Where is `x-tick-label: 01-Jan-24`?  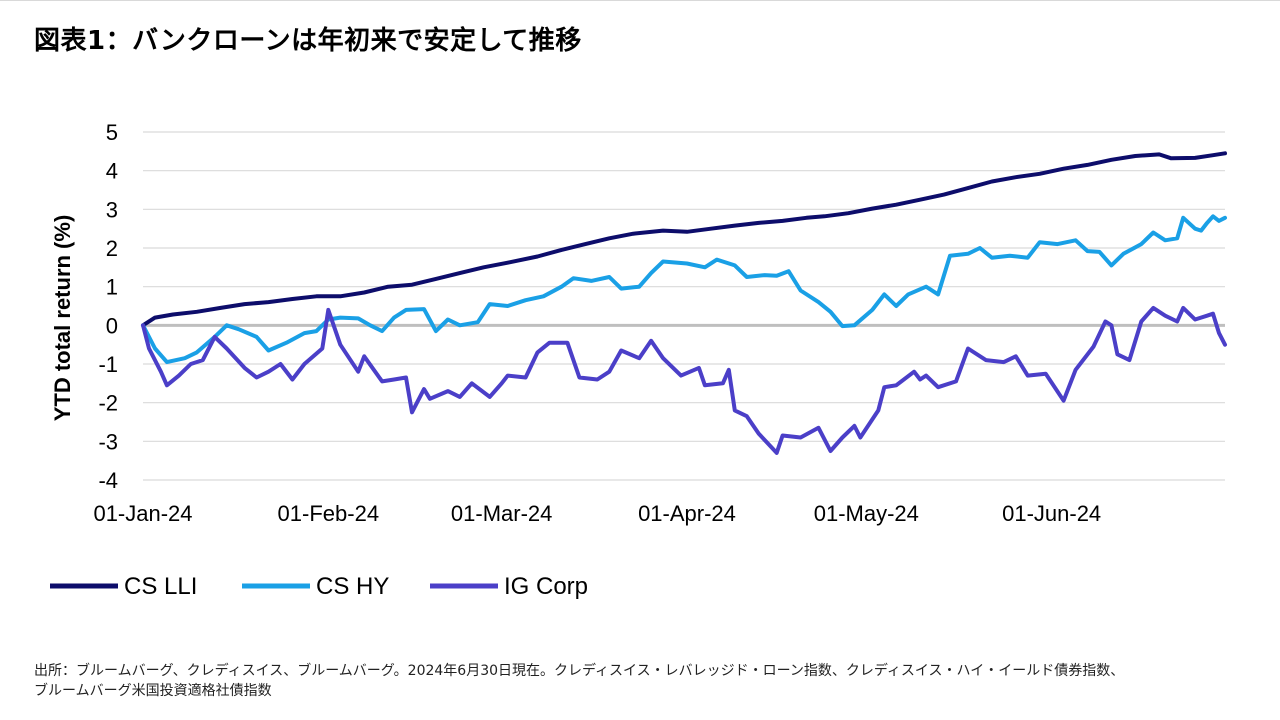 x-tick-label: 01-Jan-24 is located at coordinates (142, 513).